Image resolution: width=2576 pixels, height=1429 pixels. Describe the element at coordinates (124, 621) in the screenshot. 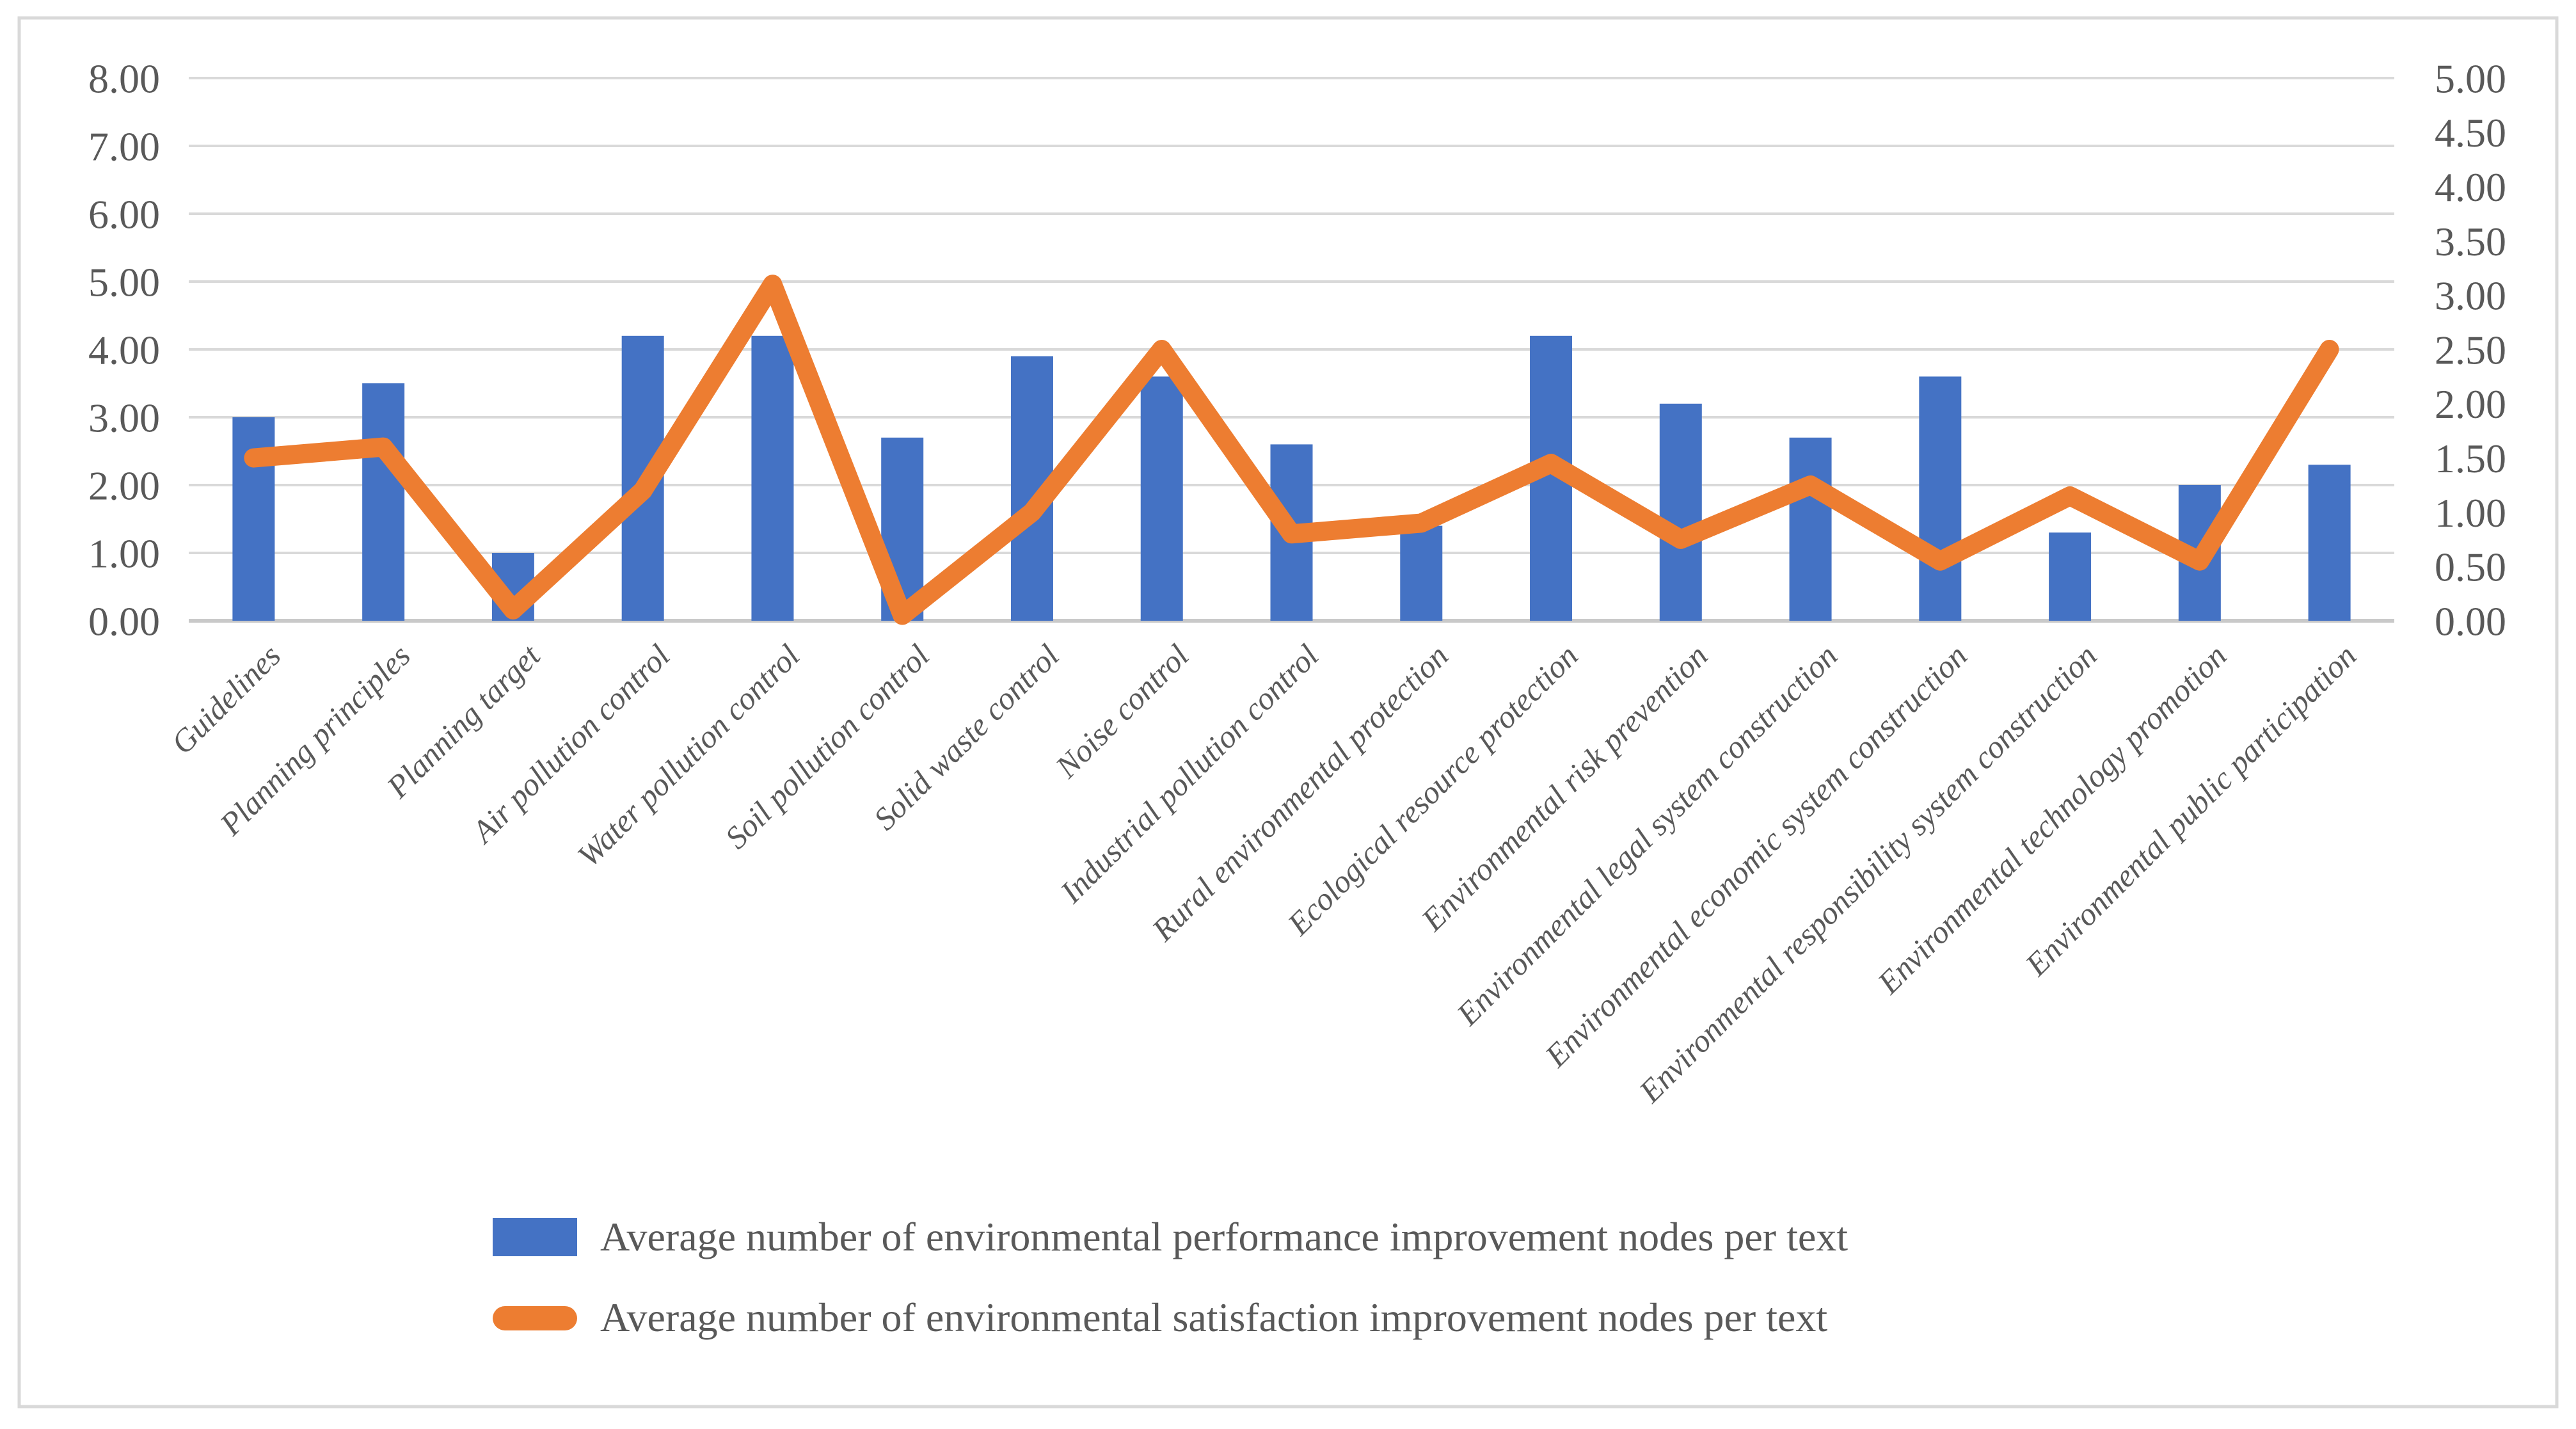

I see `left-axis-tick-label: 0.00` at that location.